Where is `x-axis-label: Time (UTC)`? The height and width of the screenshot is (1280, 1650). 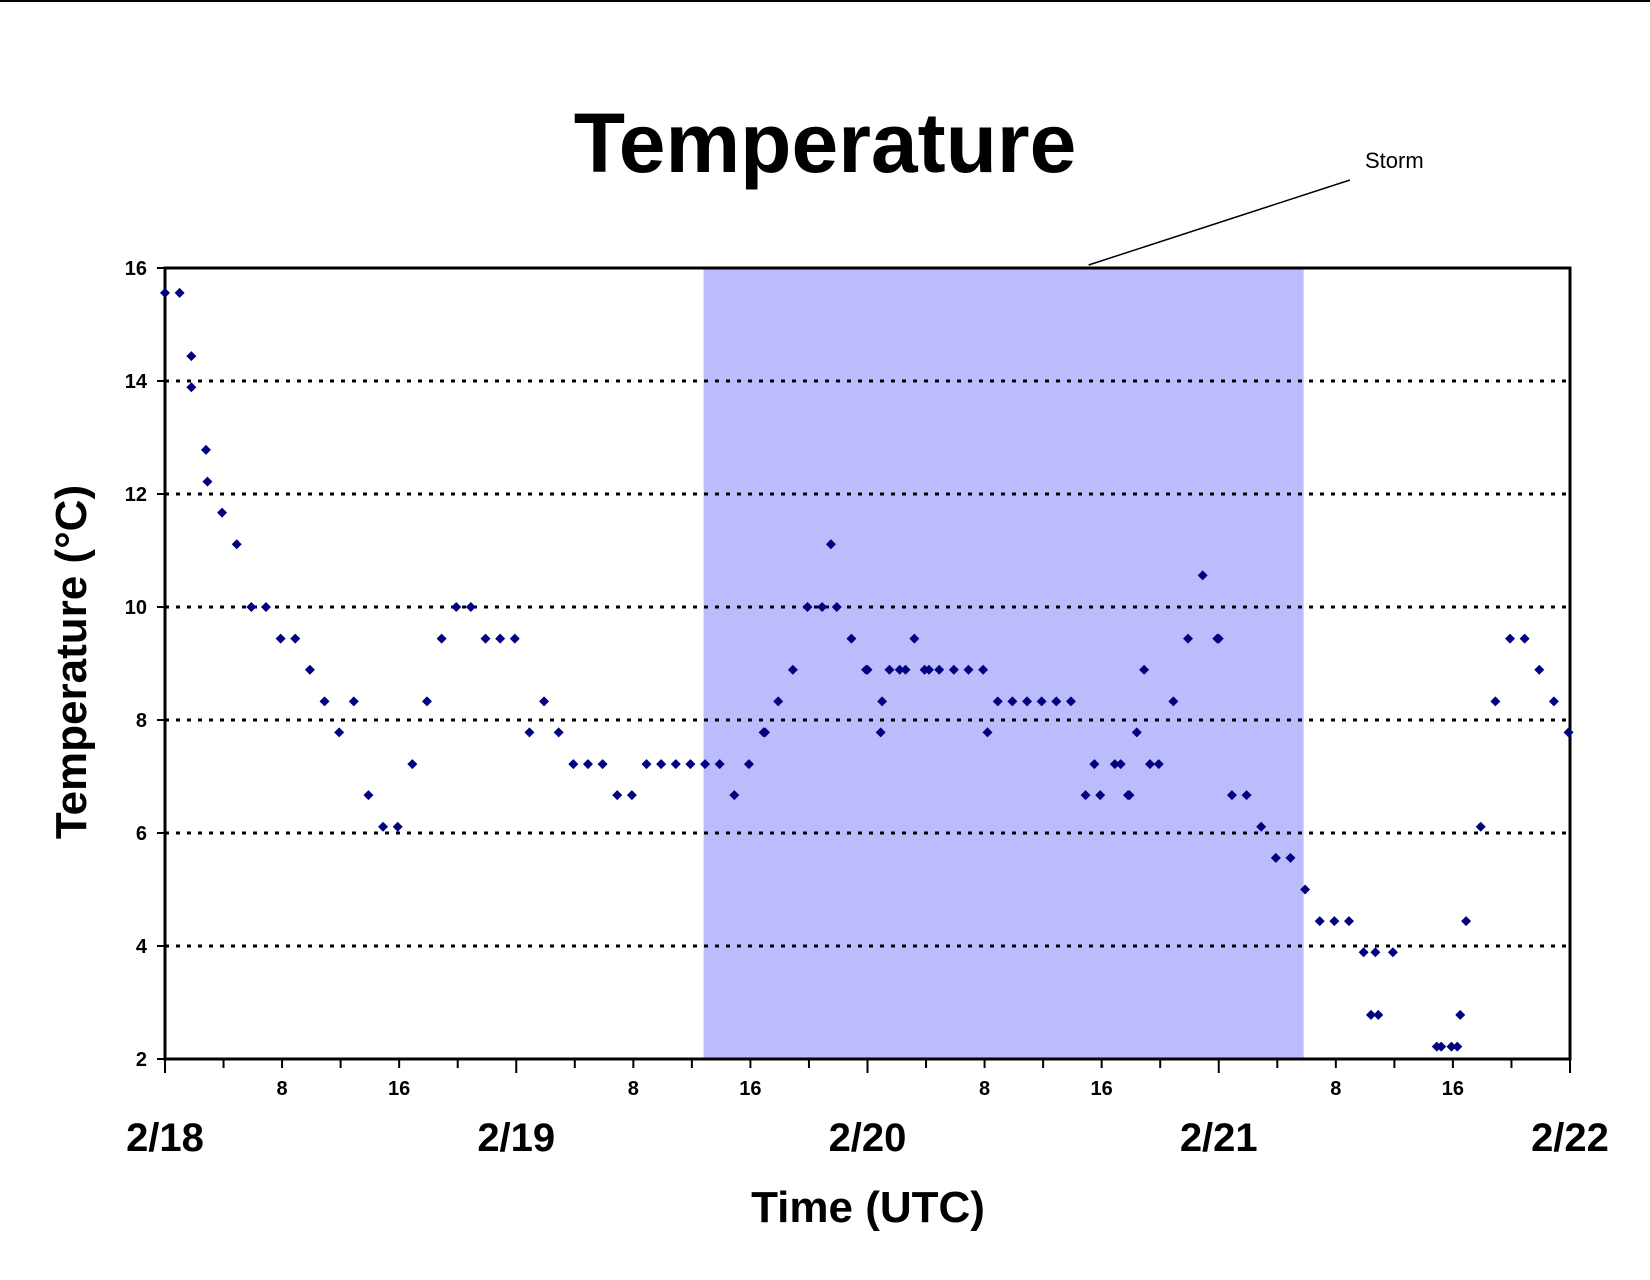
x-axis-label: Time (UTC) is located at coordinates (868, 1207).